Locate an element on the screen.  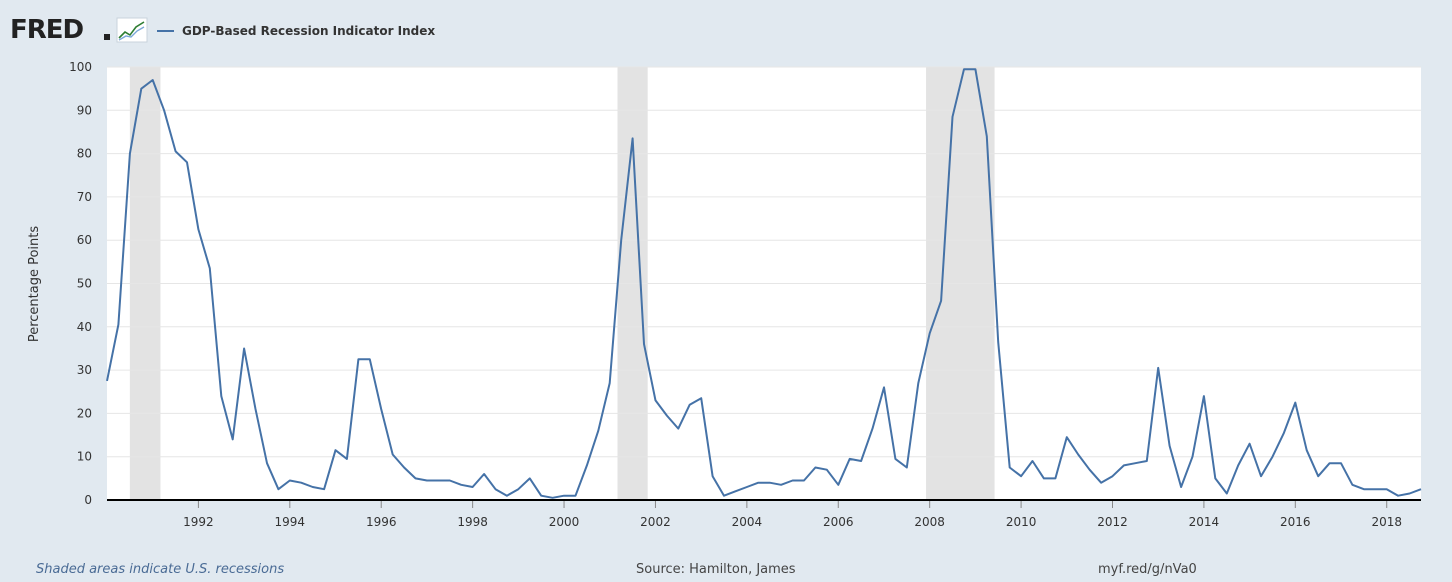
fred-graph-icon is located at coordinates (132, 30).